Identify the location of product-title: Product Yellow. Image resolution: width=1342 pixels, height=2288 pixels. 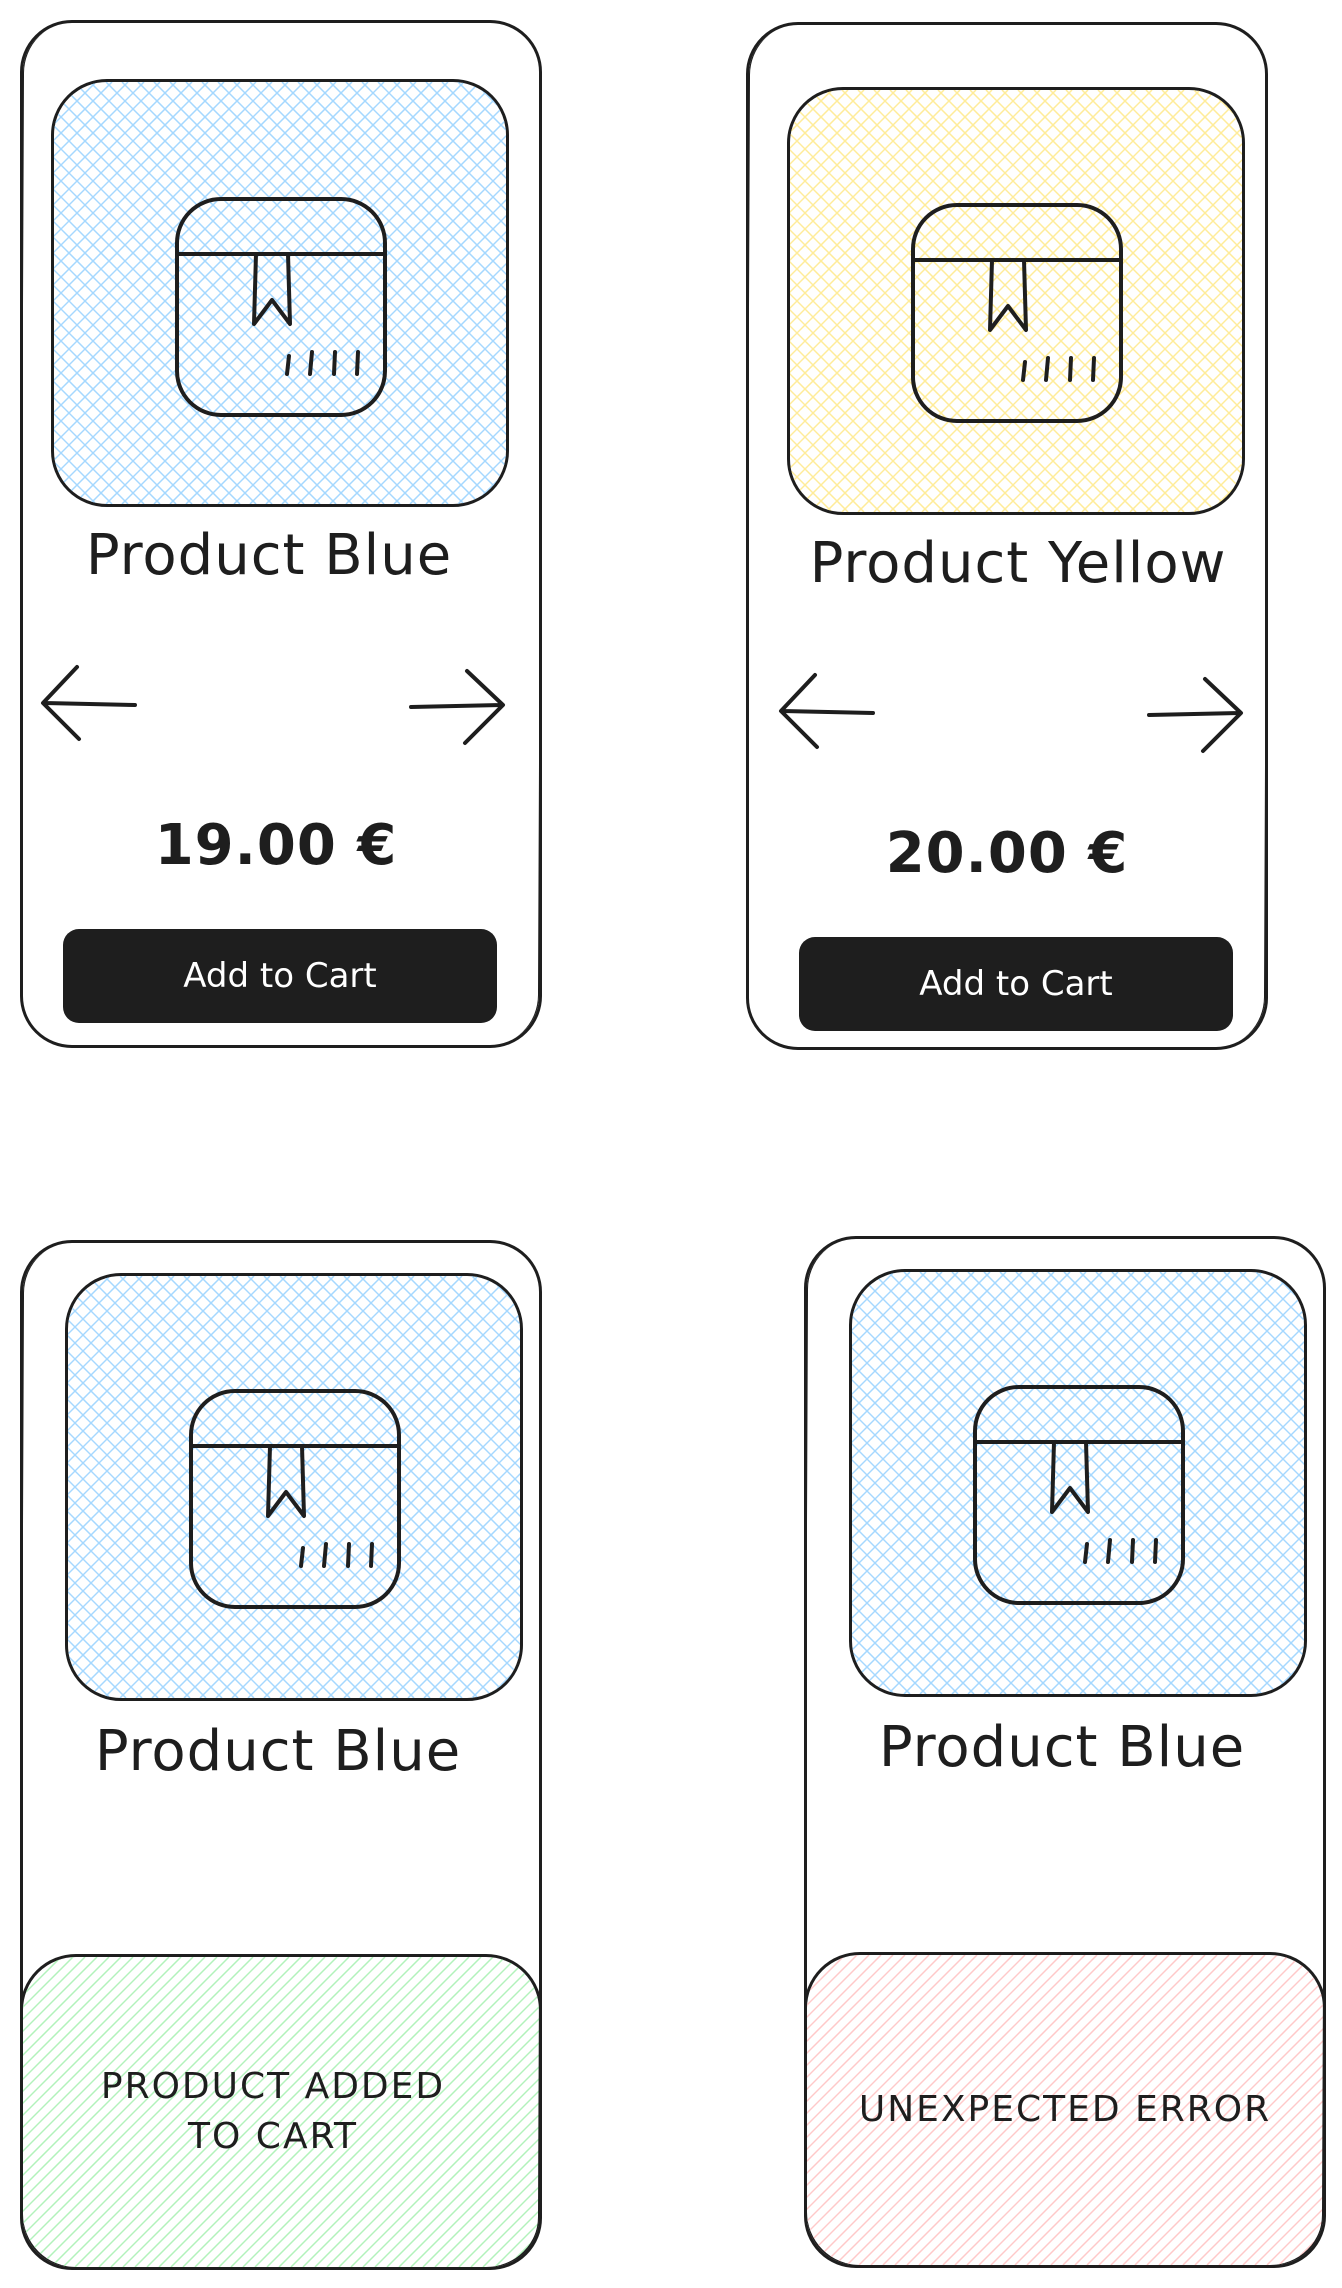
(1018, 563).